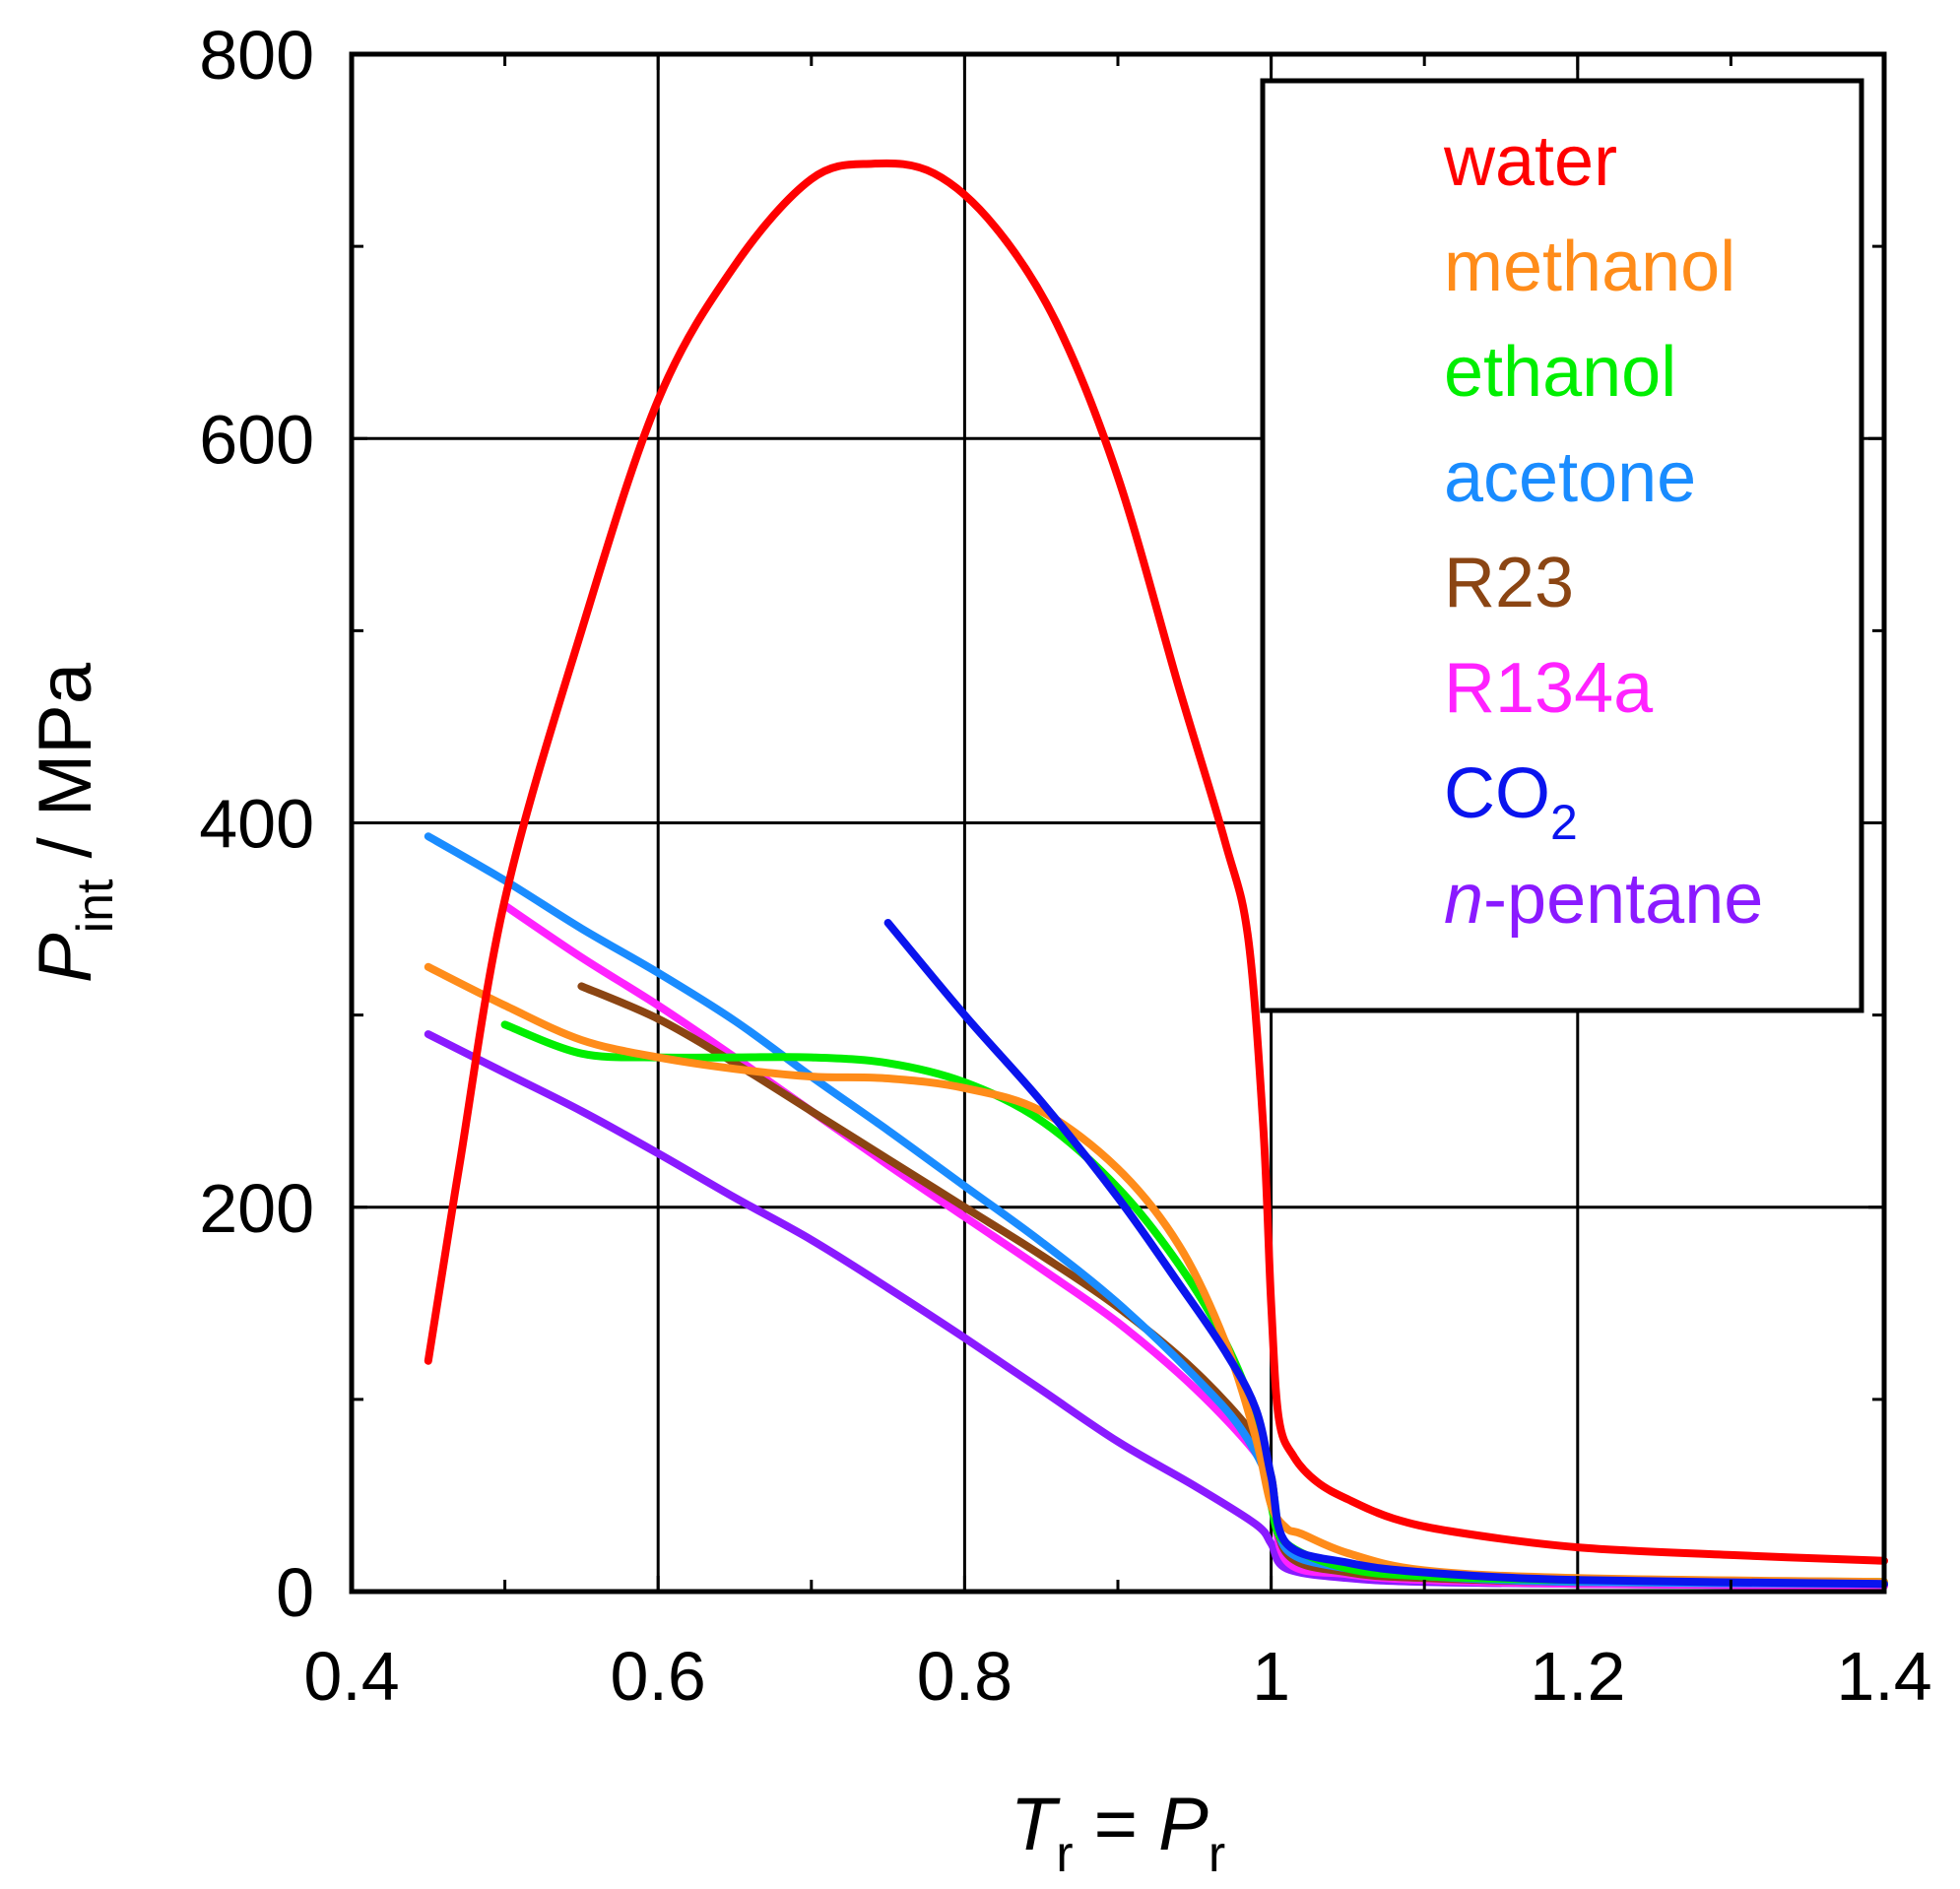 The image size is (1960, 1889). I want to click on y-axis-title: Pint / MPa, so click(74, 822).